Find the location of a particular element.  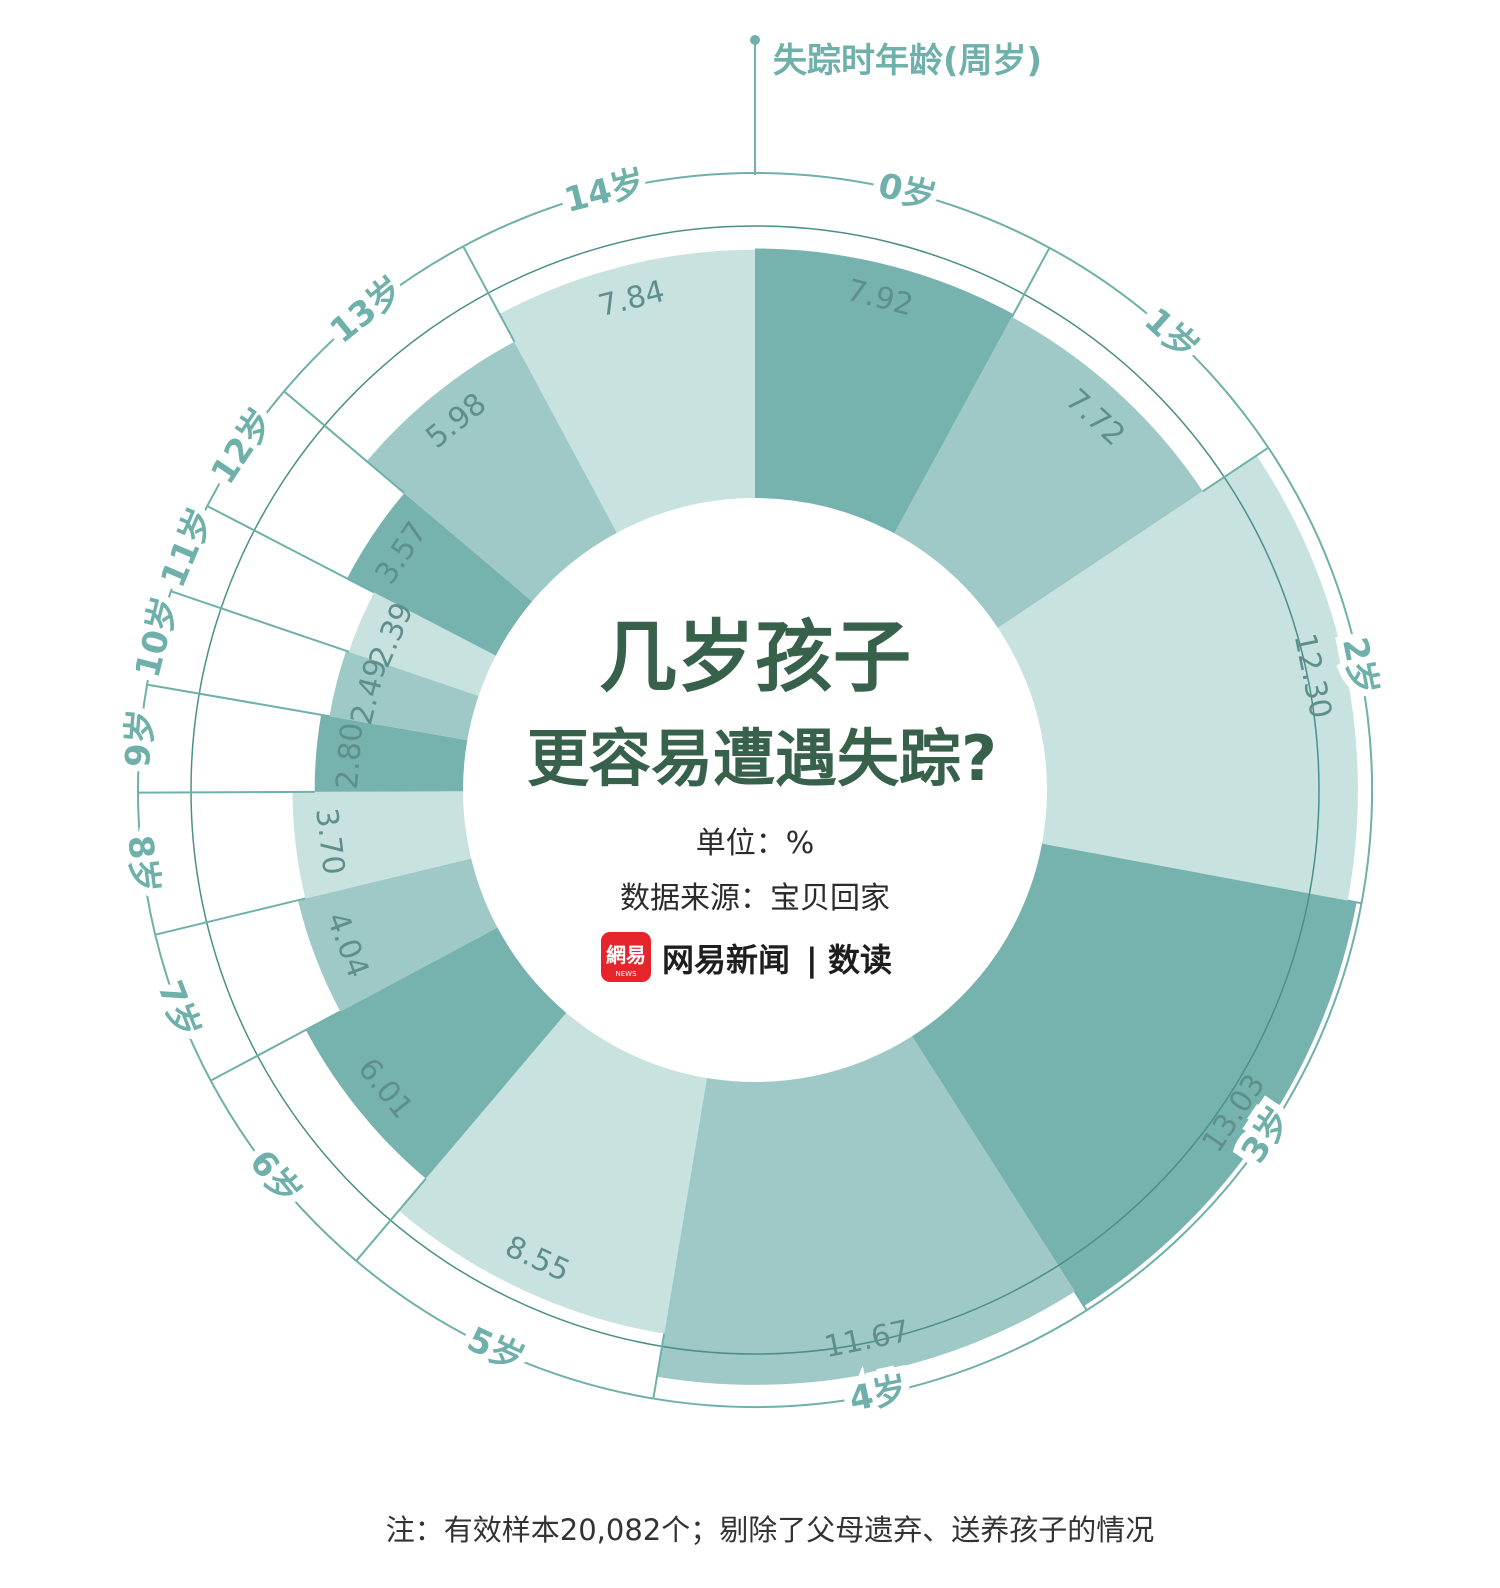

age-label-10: 10岁 is located at coordinates (157, 637).